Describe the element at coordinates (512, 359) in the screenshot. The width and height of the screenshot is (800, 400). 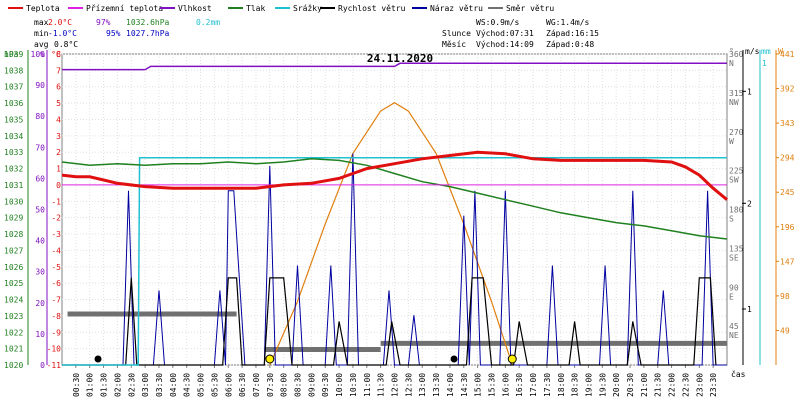
I see `sun-marker` at that location.